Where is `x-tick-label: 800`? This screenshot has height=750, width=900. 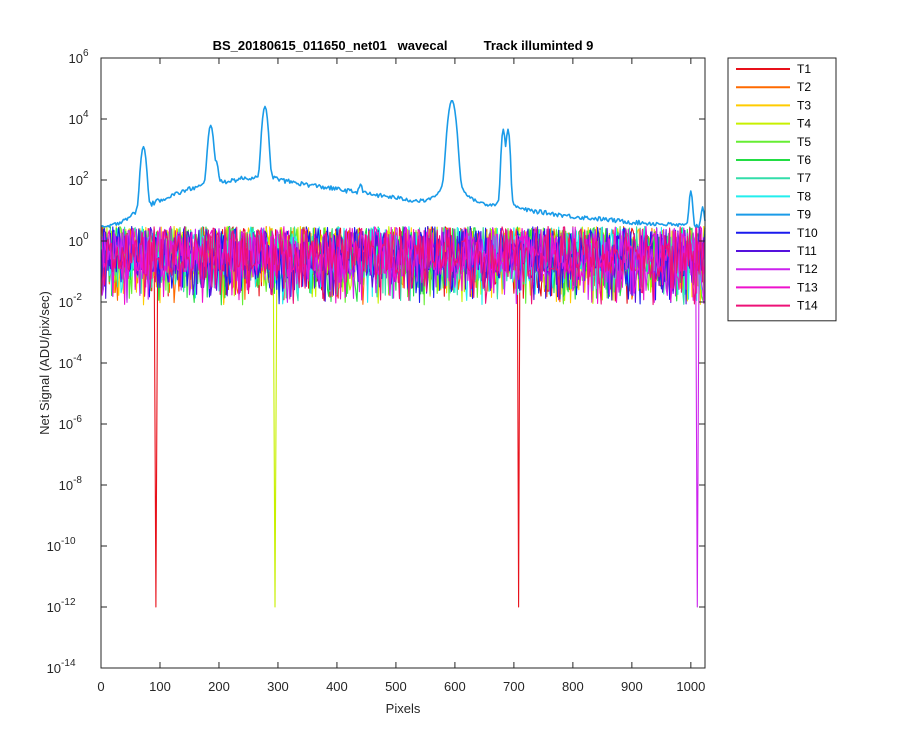 x-tick-label: 800 is located at coordinates (573, 686).